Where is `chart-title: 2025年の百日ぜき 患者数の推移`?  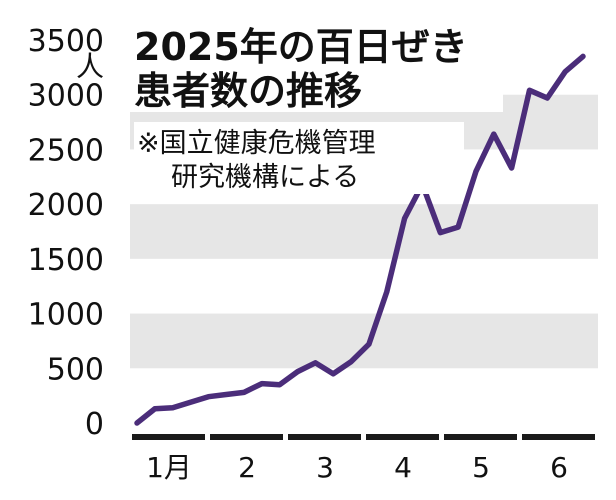
chart-title: 2025年の百日ぜき 患者数の推移 is located at coordinates (310, 67).